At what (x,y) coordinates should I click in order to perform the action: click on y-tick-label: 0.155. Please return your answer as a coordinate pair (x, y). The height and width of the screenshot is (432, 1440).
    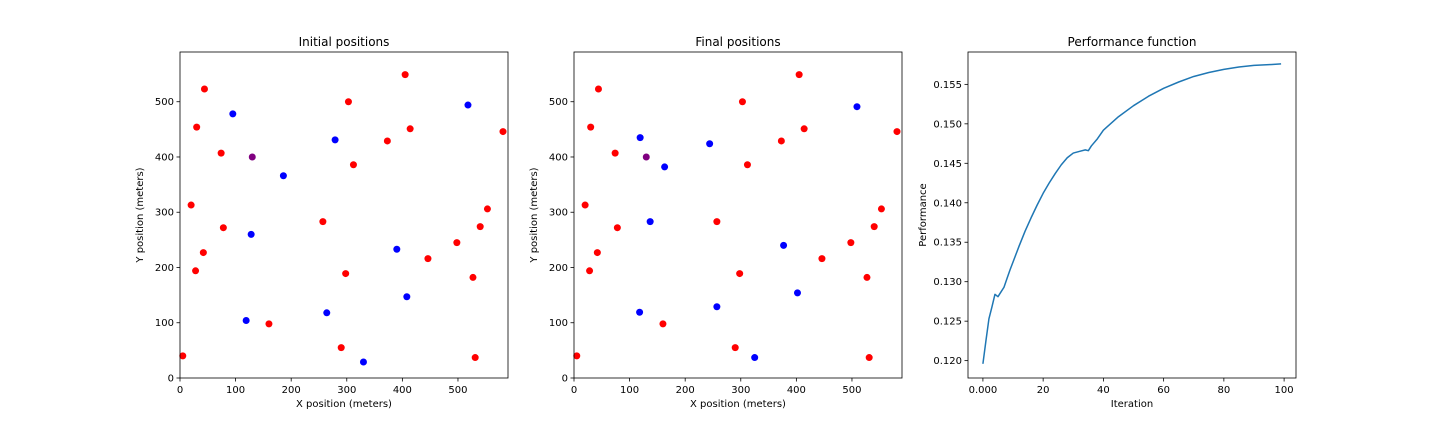
    Looking at the image, I should click on (947, 85).